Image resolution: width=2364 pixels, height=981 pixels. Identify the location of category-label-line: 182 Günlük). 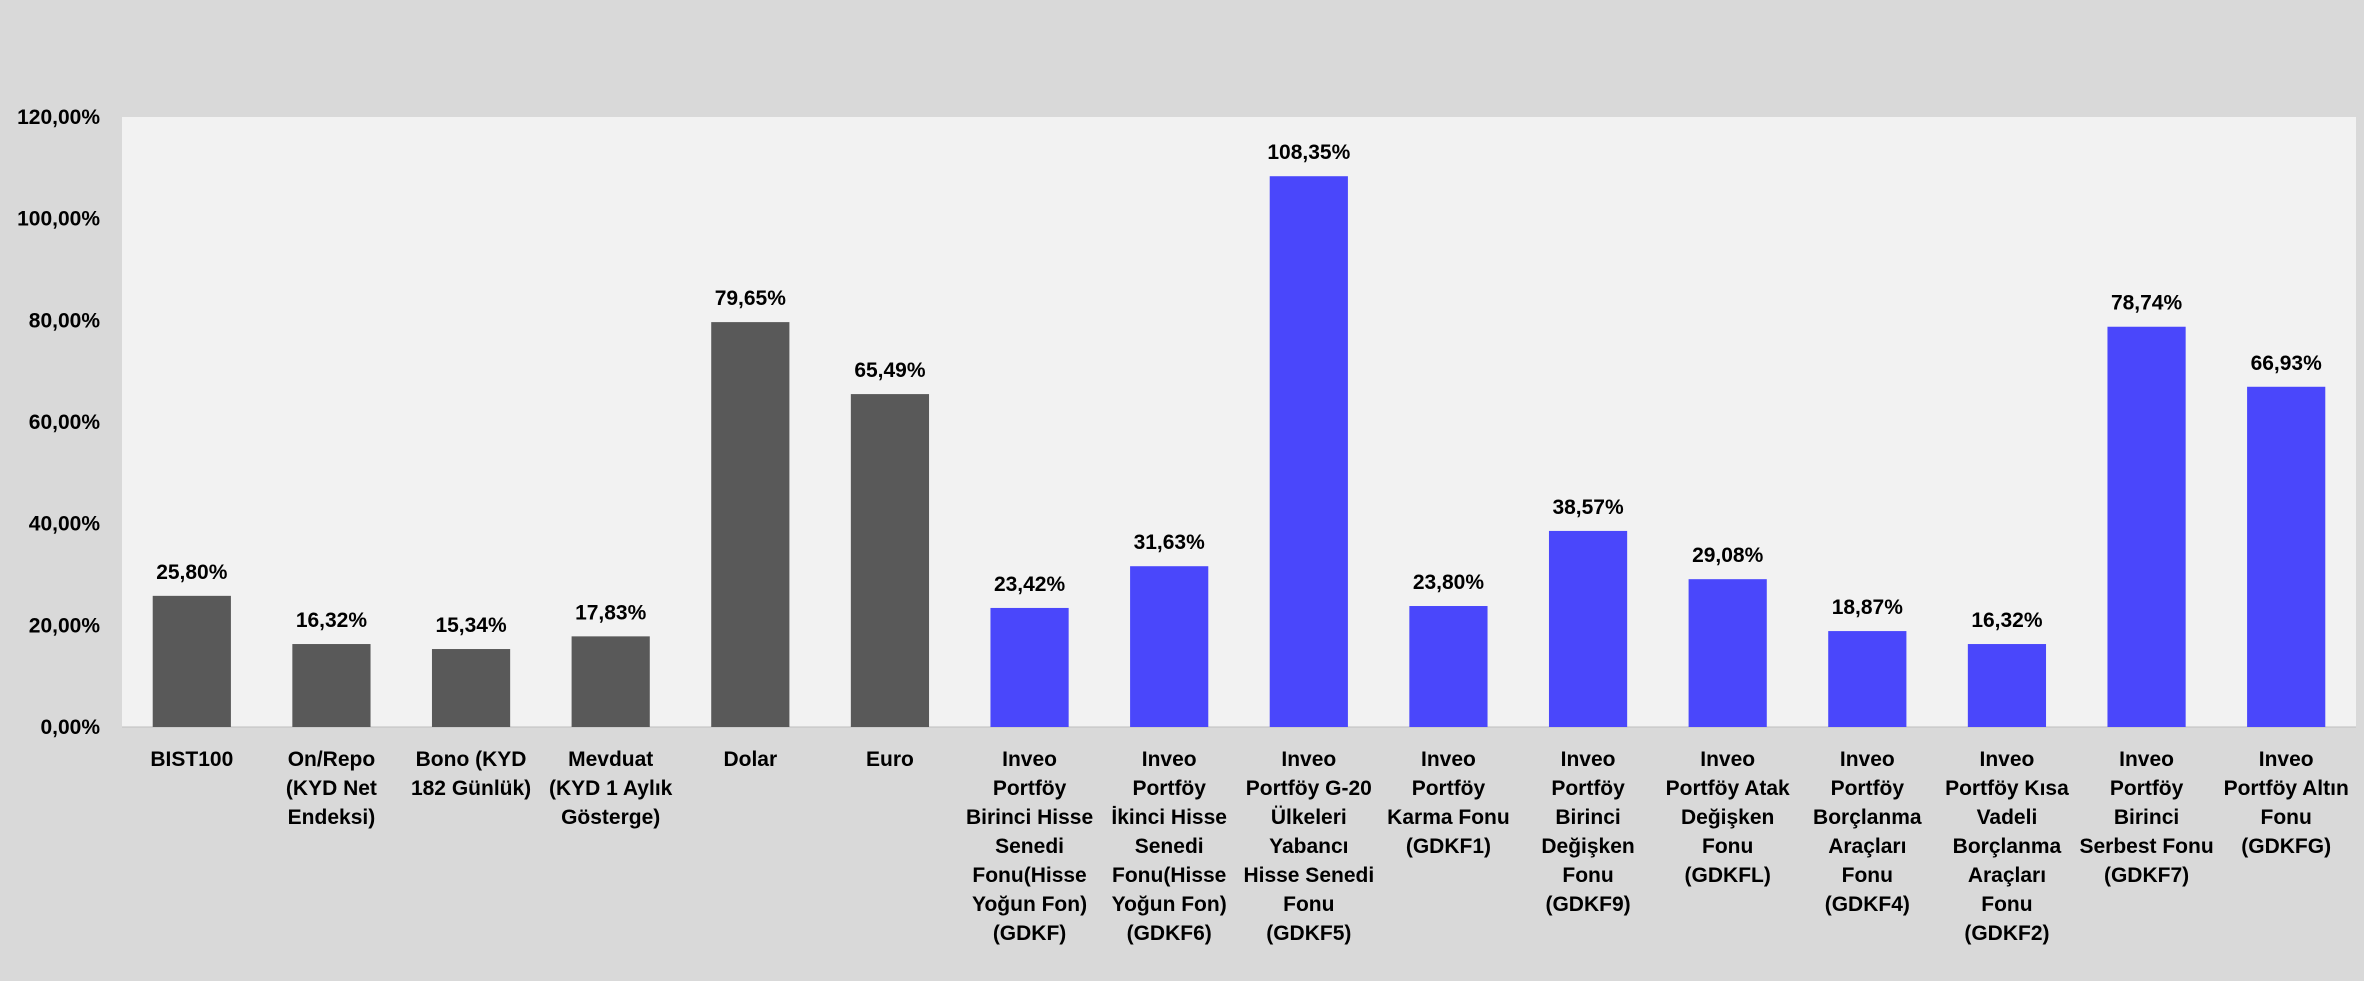
(471, 788).